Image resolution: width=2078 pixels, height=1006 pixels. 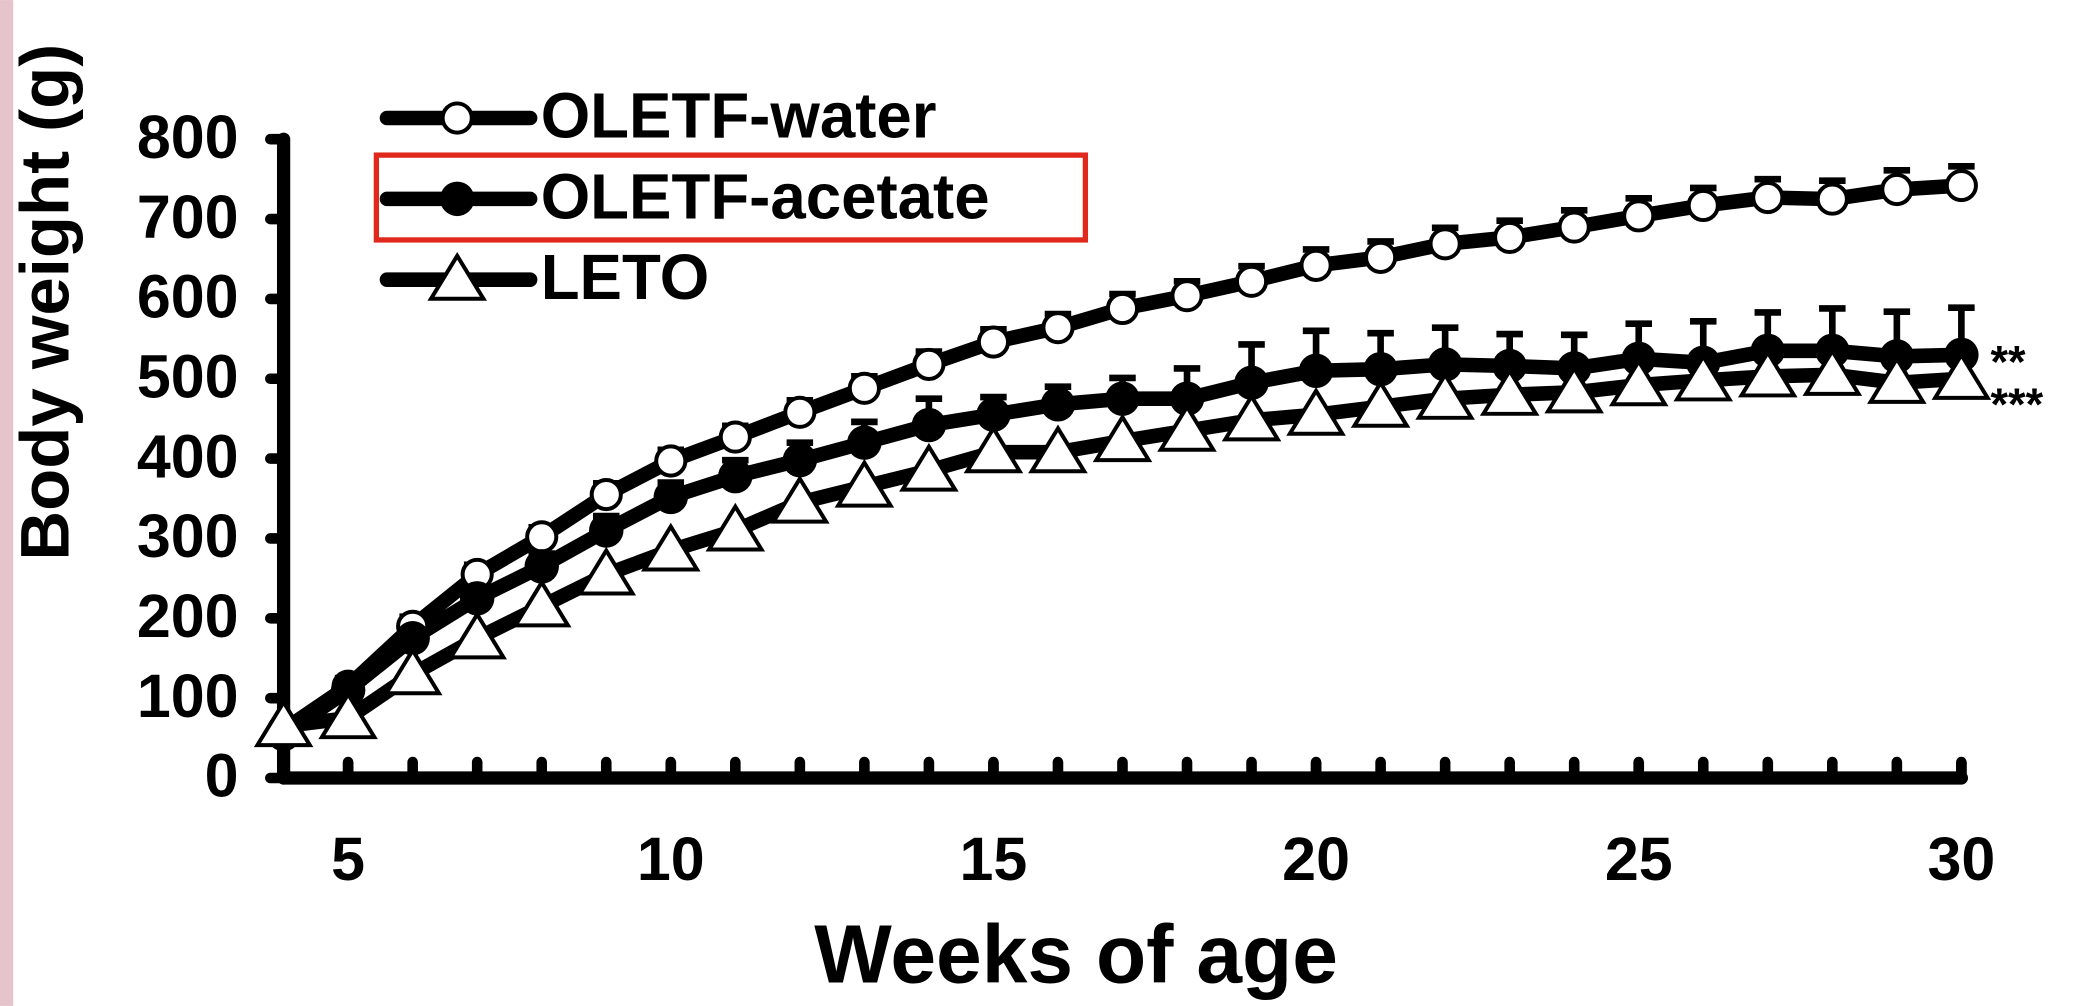 I want to click on x-tick-label: 15, so click(x=994, y=859).